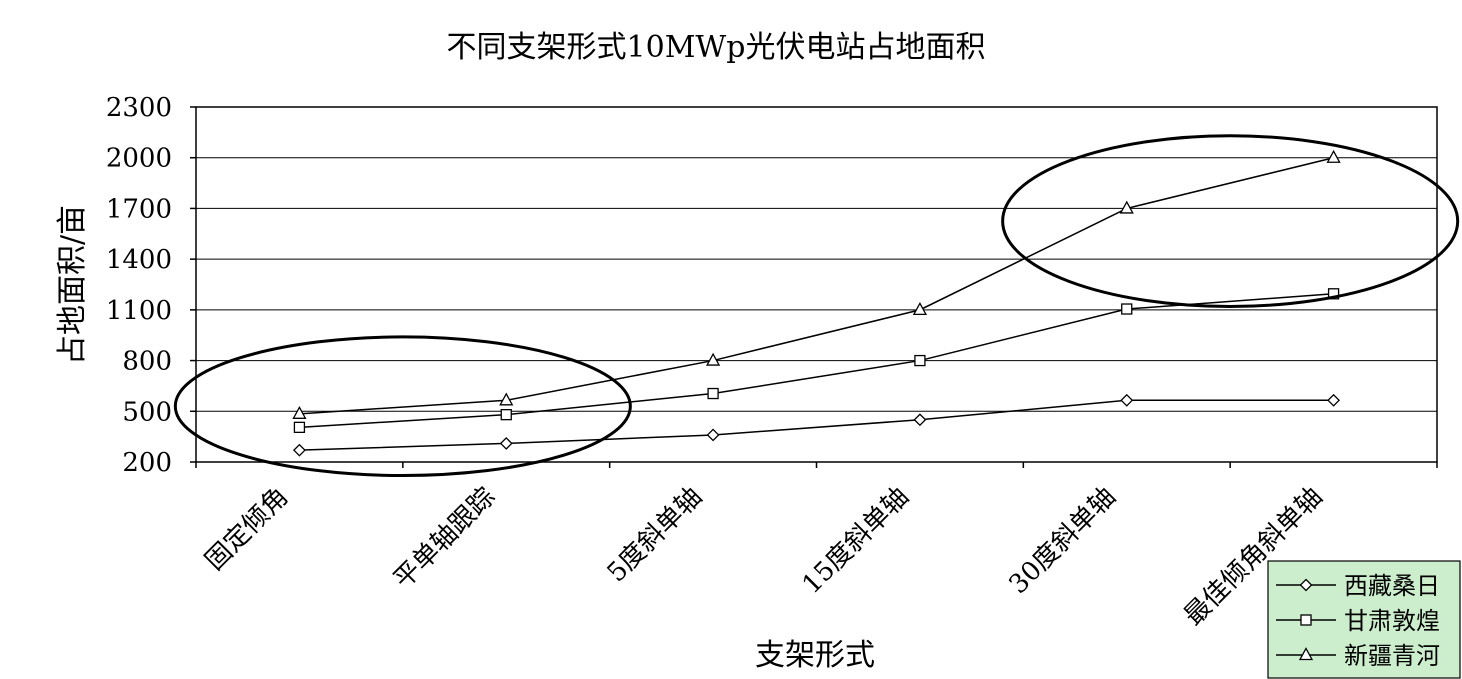  What do you see at coordinates (151, 285) in the screenshot?
I see `y-axis-ticks: 200 500 800 1100 1400 1700 2000 2300` at bounding box center [151, 285].